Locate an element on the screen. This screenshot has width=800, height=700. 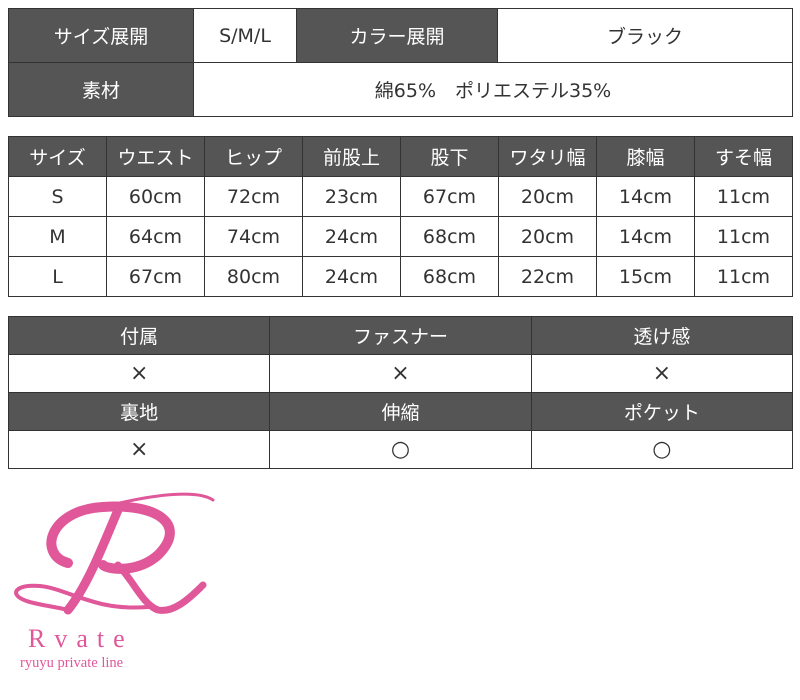
cell: S is located at coordinates (57, 196).